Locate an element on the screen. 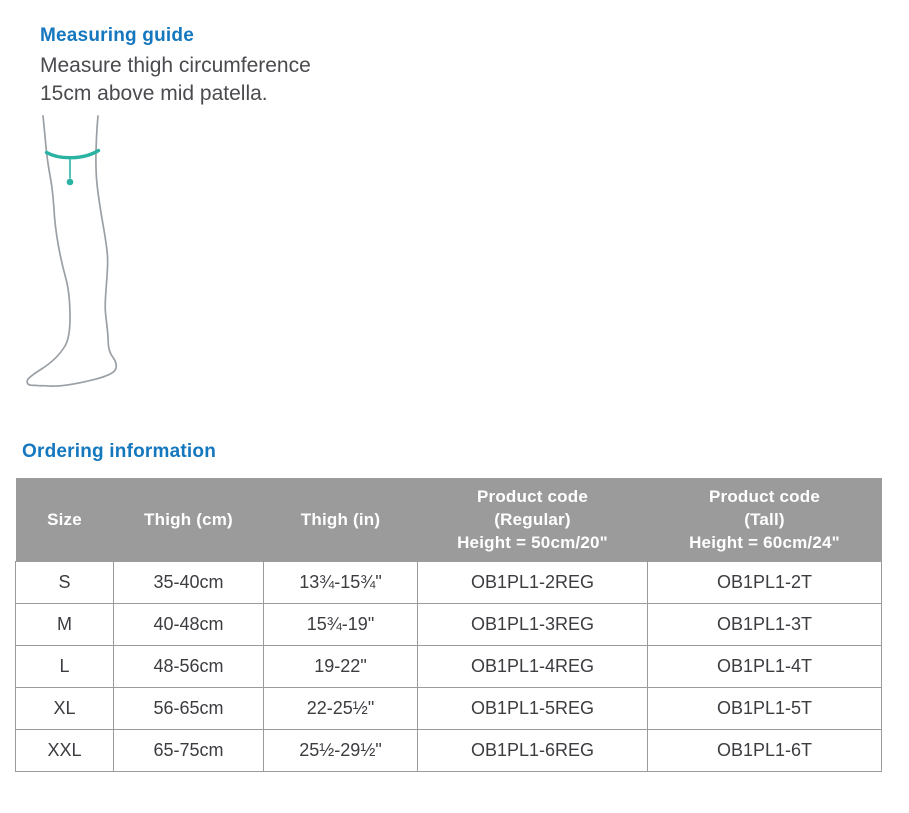 The height and width of the screenshot is (813, 909). cell-thigh-in: 19-22" is located at coordinates (340, 666).